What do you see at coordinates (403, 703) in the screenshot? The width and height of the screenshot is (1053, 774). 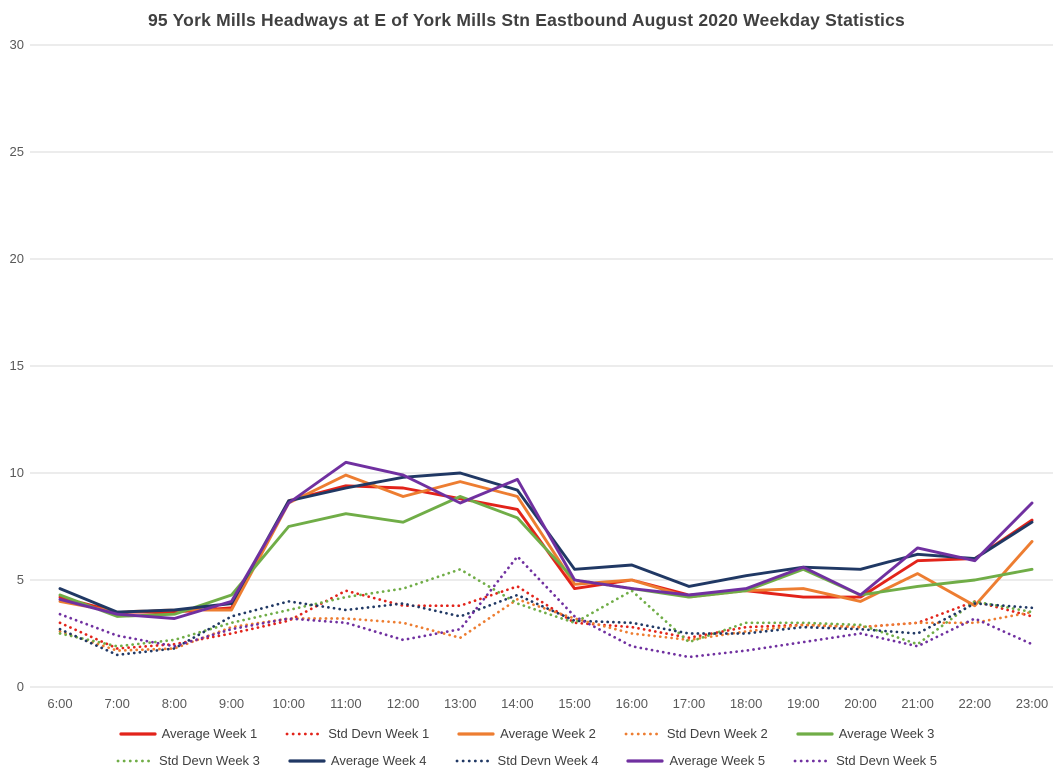 I see `x-tick-label: 12:00` at bounding box center [403, 703].